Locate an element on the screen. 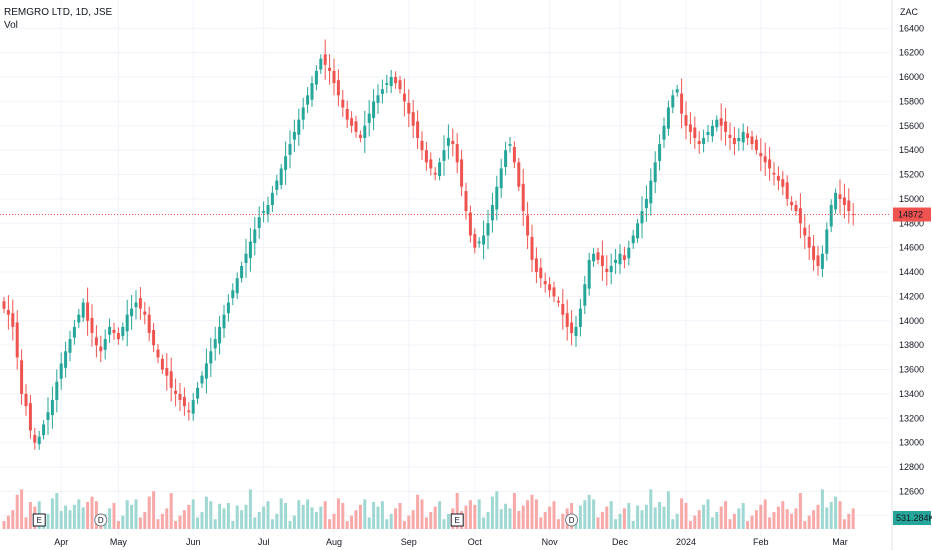 The width and height of the screenshot is (932, 550). event-badge-label: D is located at coordinates (101, 520).